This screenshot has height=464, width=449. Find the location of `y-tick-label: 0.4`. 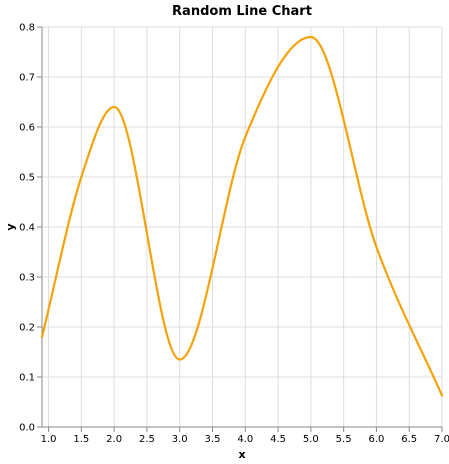

y-tick-label: 0.4 is located at coordinates (27, 228).